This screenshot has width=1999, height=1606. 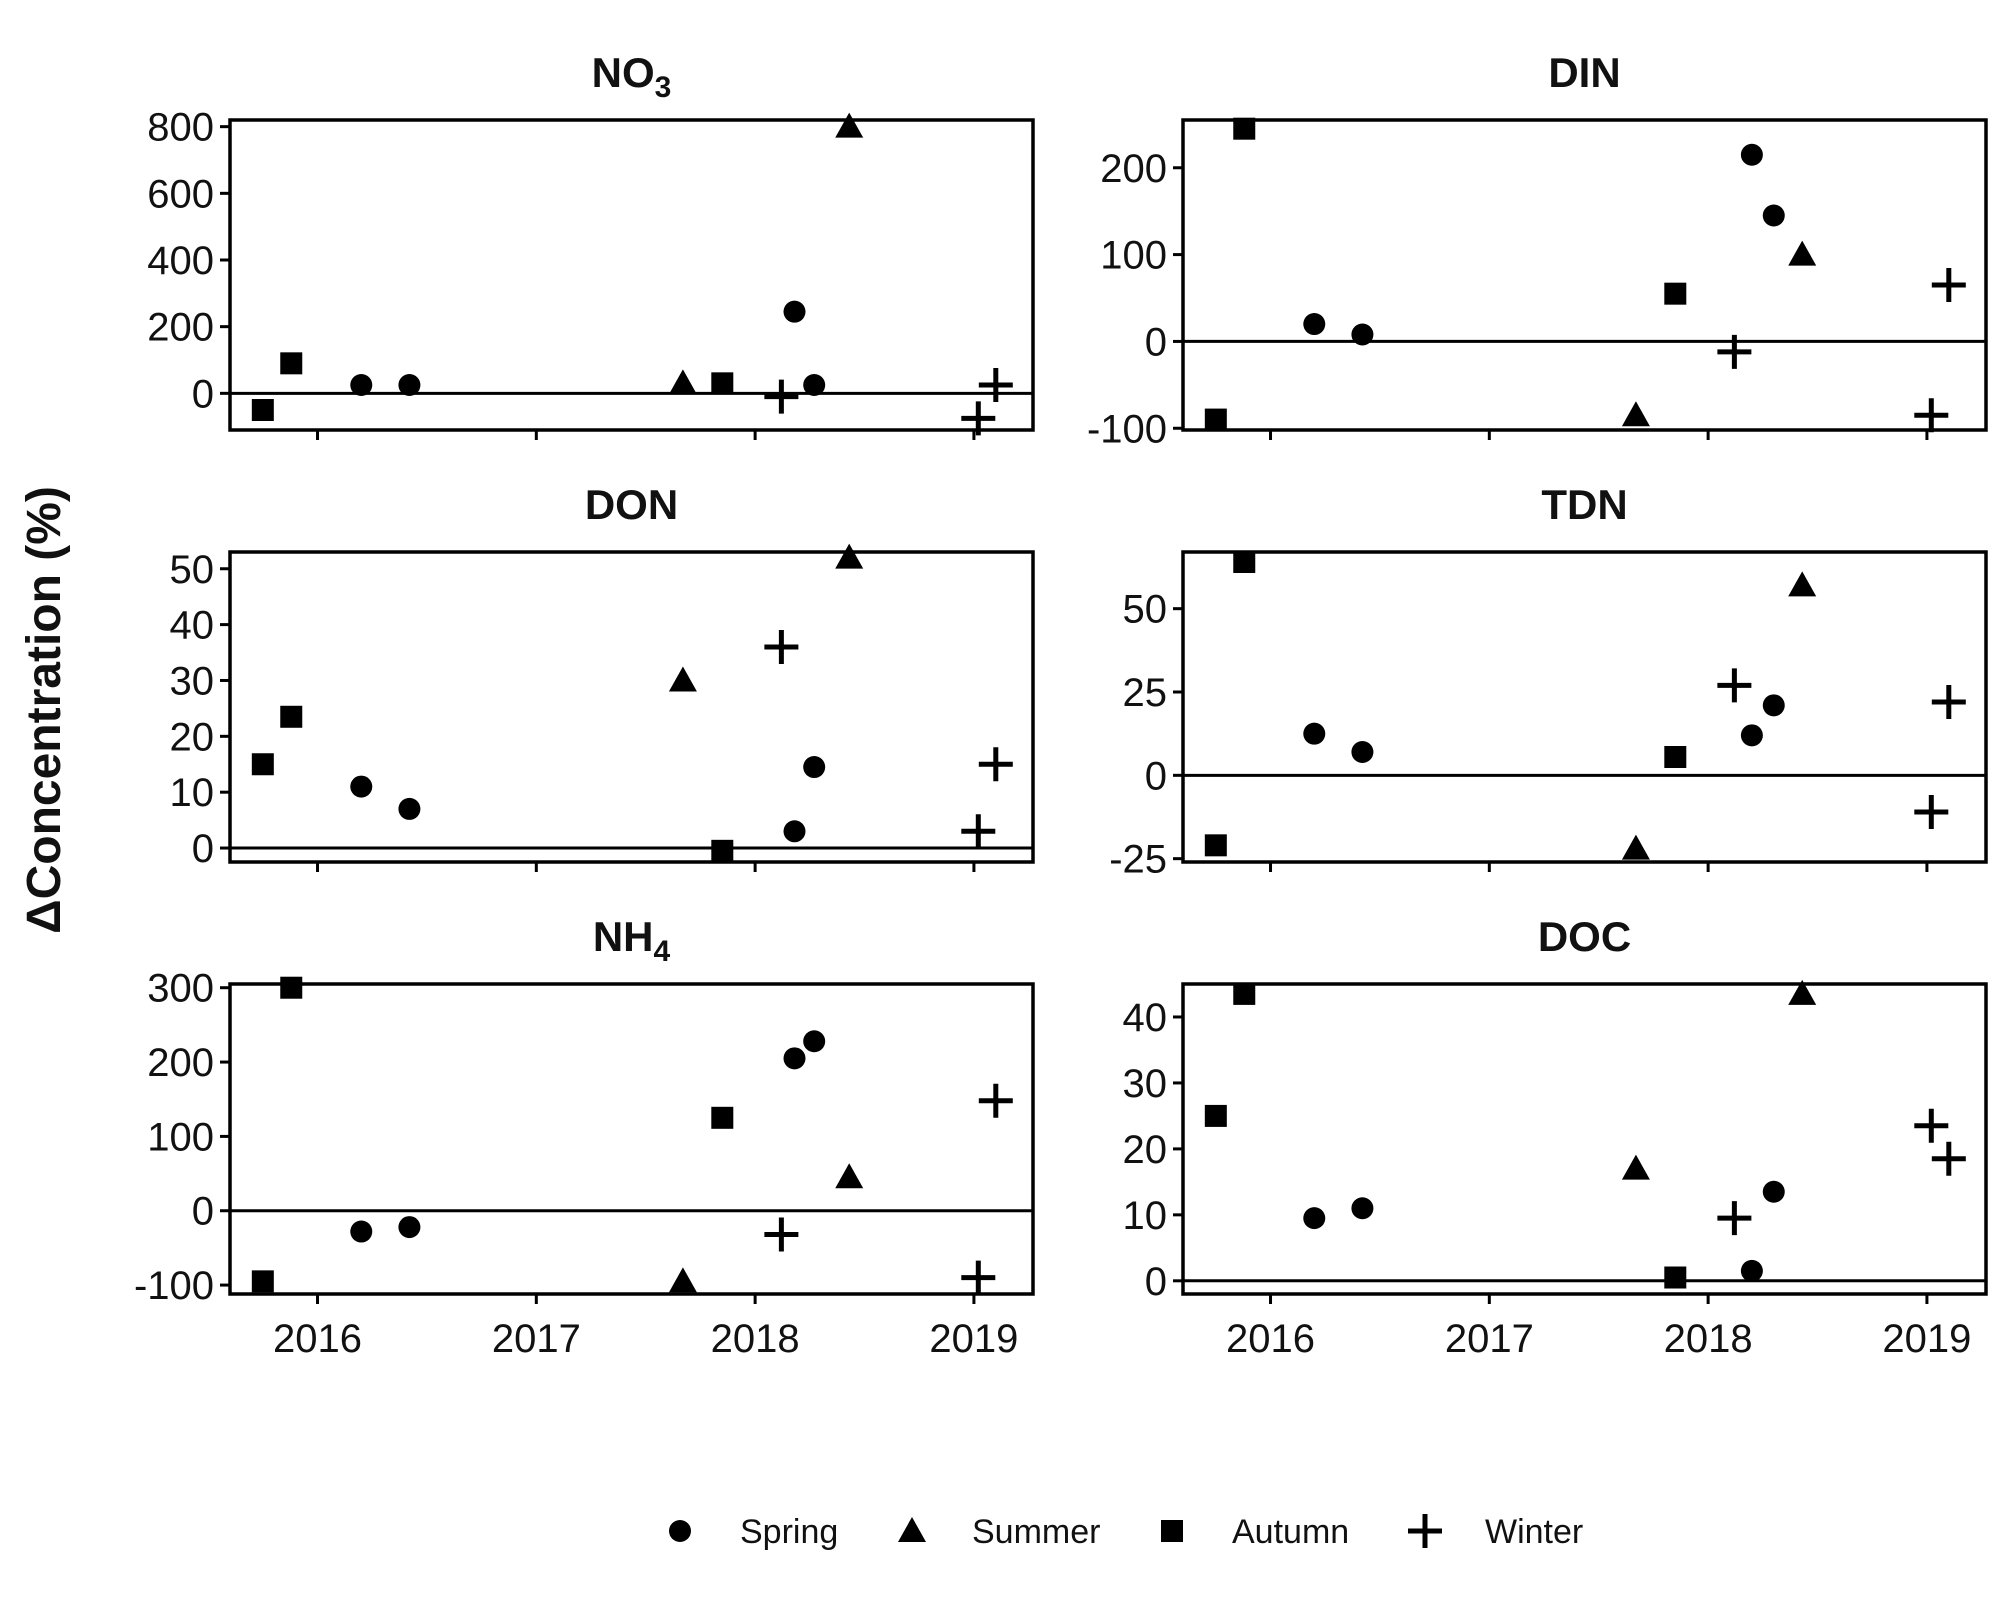 What do you see at coordinates (192, 681) in the screenshot?
I see `y-tick-label: 30` at bounding box center [192, 681].